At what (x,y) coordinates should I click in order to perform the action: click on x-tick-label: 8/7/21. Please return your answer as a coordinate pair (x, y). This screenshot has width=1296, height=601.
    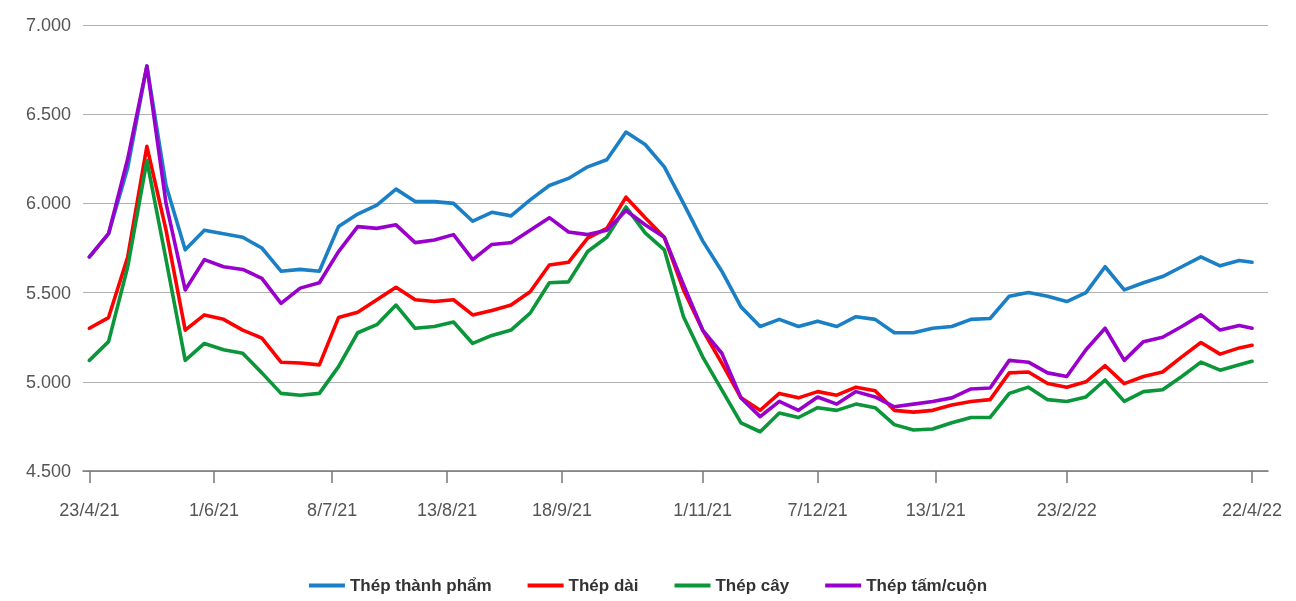
    Looking at the image, I should click on (332, 510).